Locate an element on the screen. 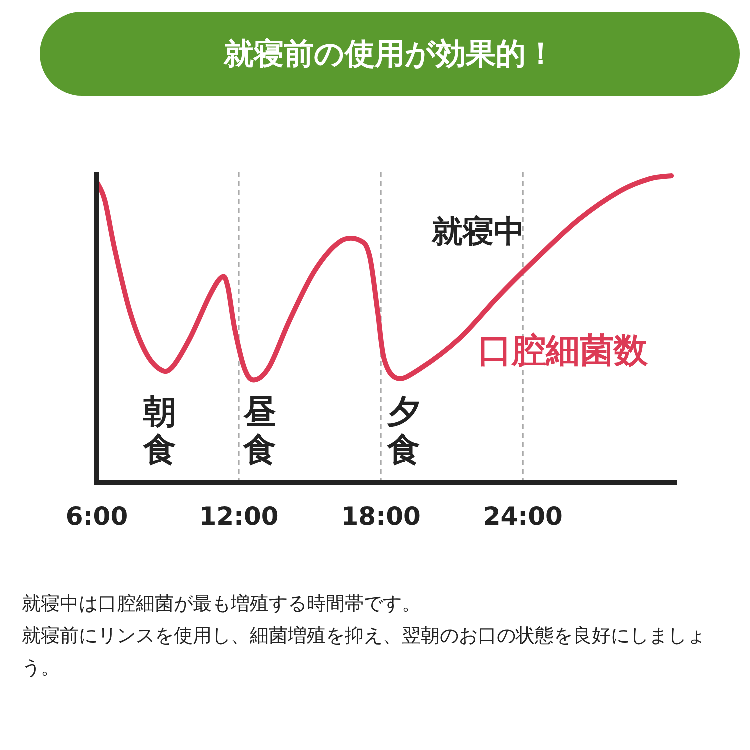 This screenshot has height=750, width=750. text: 就寝前にリンスを使用し、細菌増殖を抑え、翌朝のお口の状態を良好にしましょう。 is located at coordinates (364, 652).